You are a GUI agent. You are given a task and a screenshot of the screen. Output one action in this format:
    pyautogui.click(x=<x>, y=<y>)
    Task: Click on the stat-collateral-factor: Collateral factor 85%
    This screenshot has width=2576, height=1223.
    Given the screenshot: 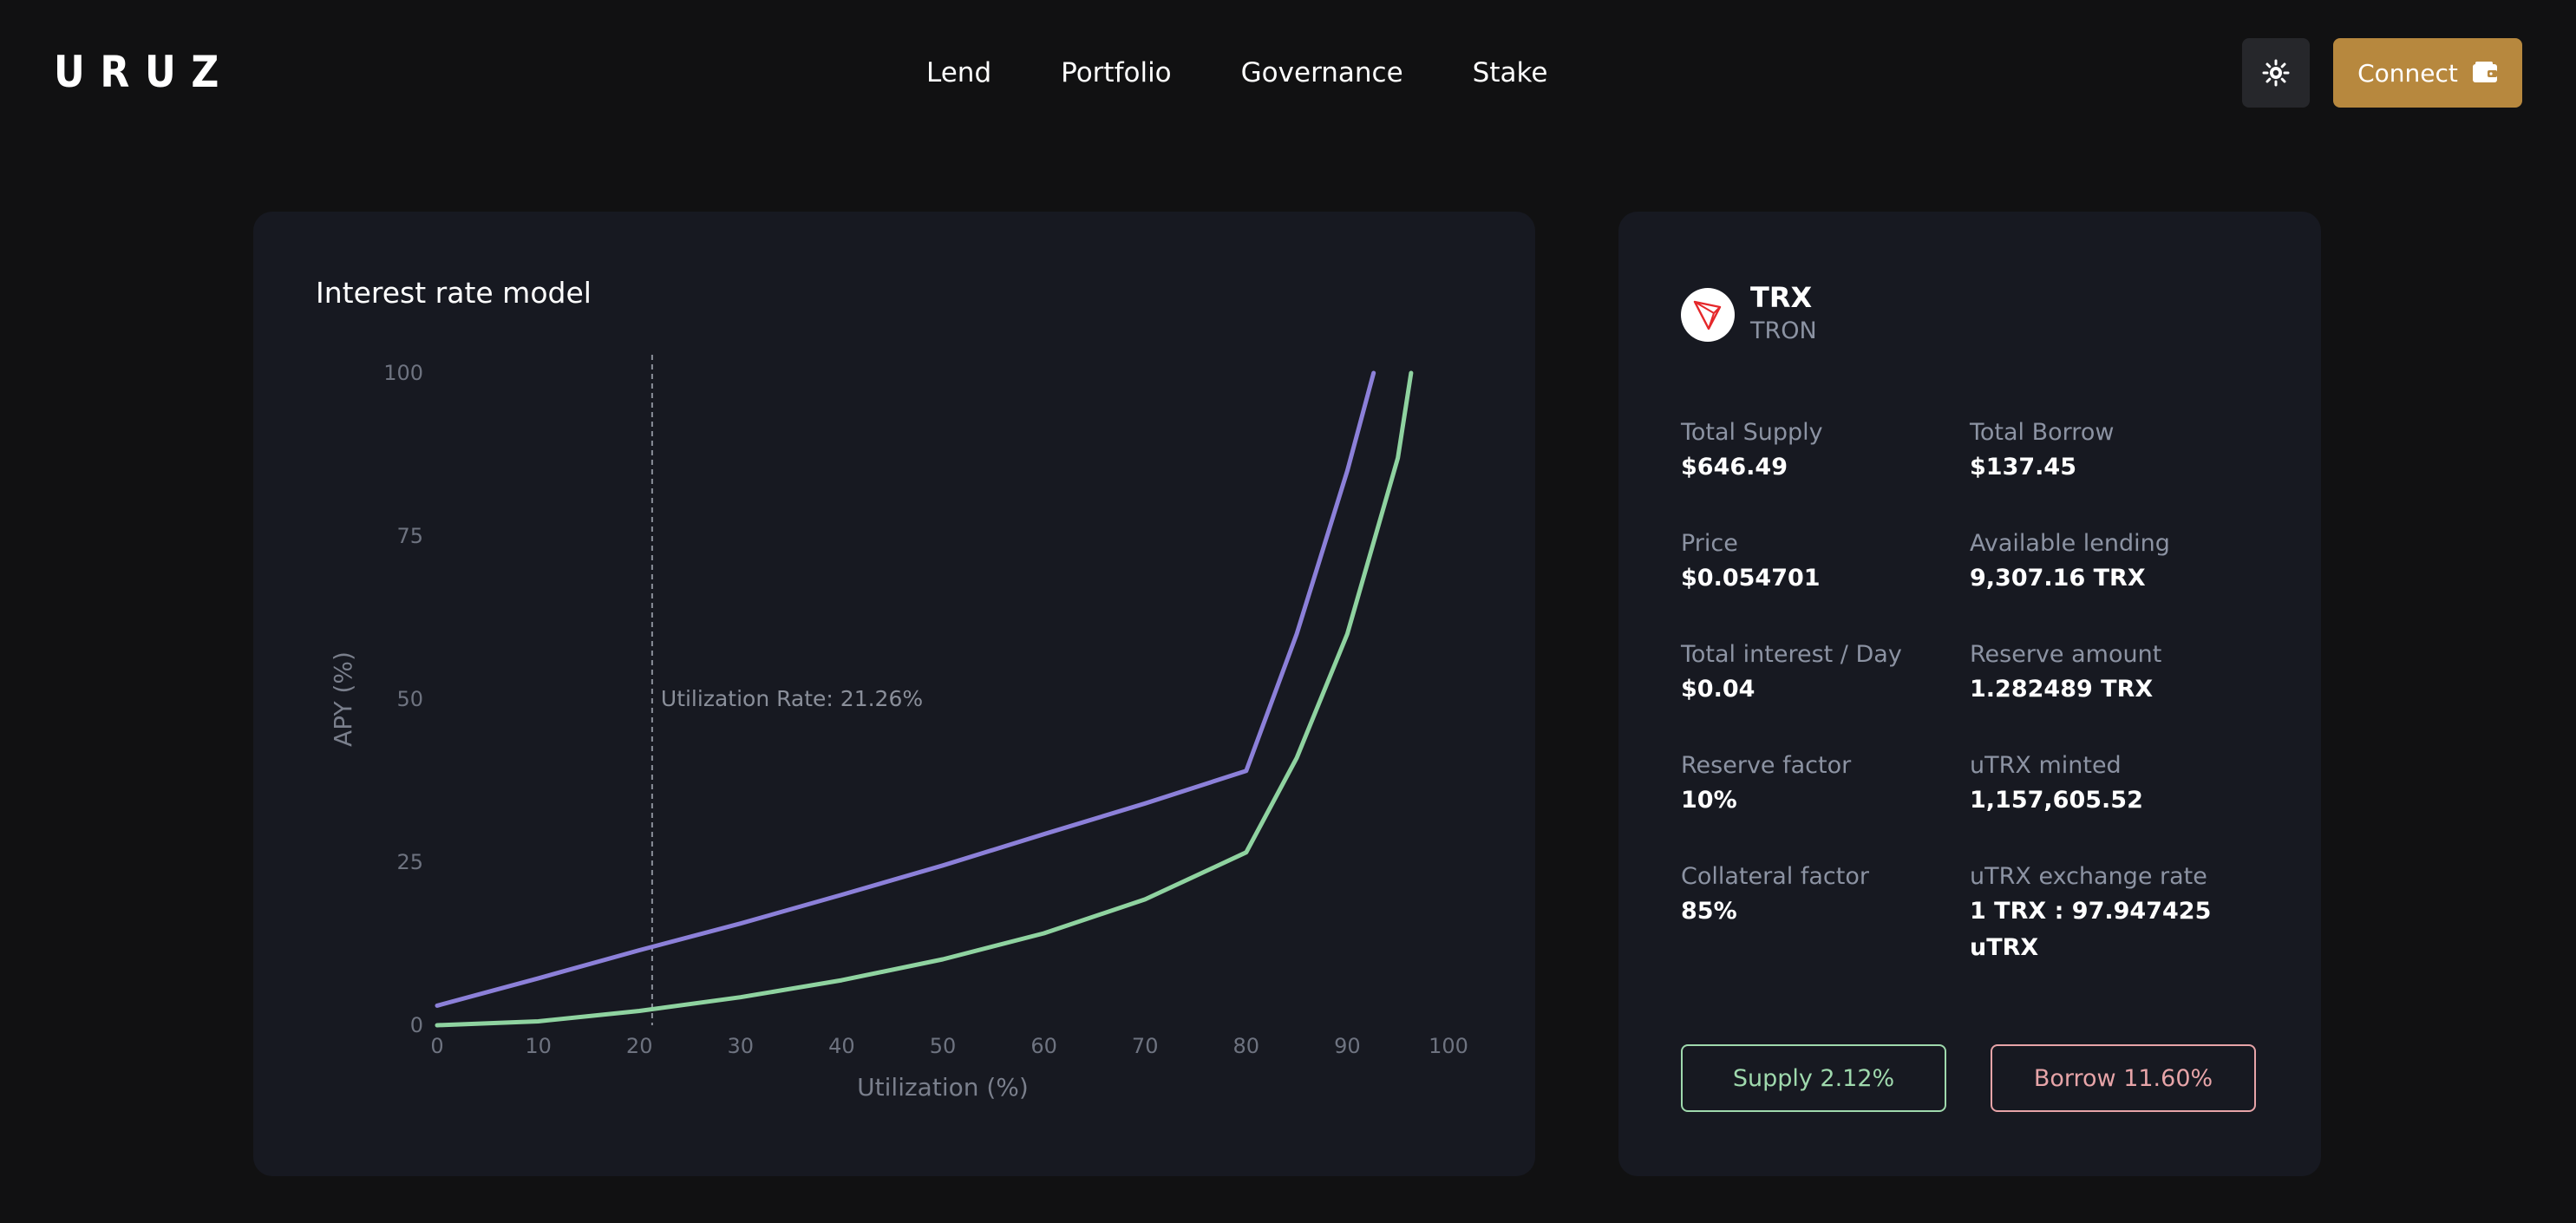 What is the action you would take?
    pyautogui.click(x=1825, y=913)
    